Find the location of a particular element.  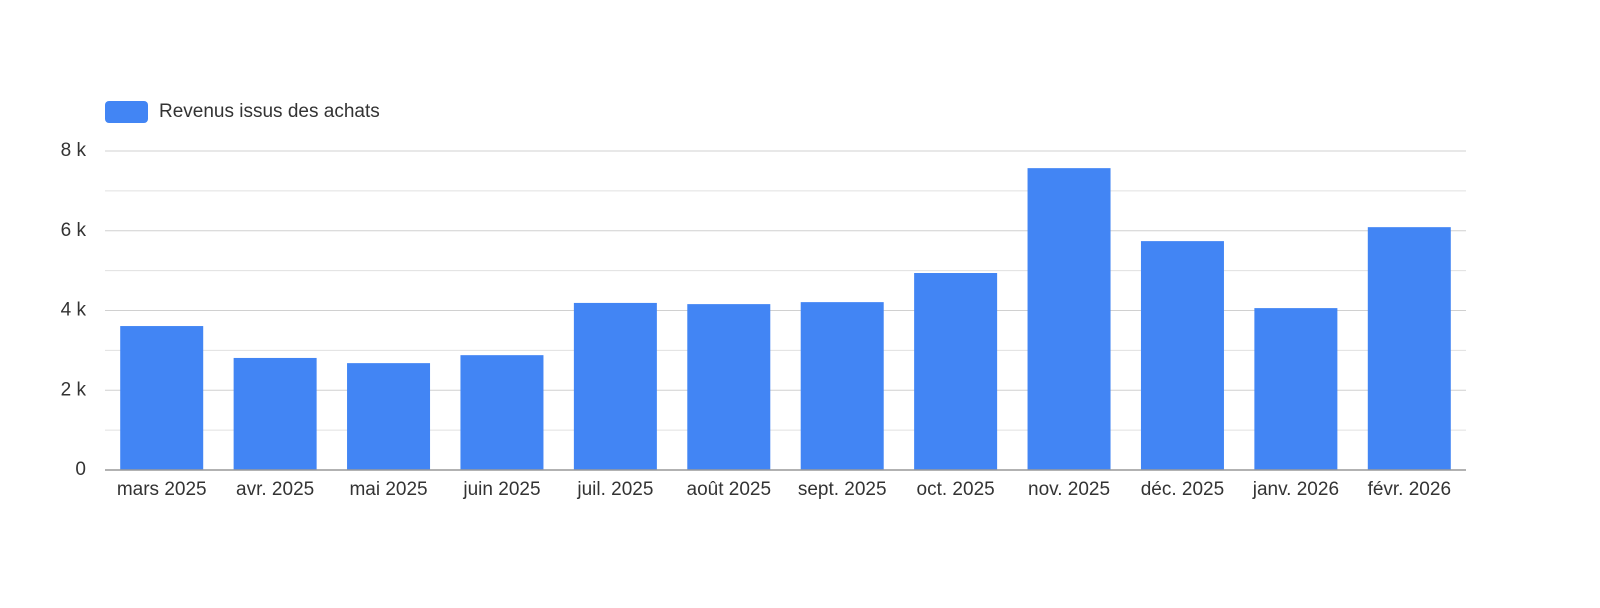

y-tick-label: 2 k is located at coordinates (74, 389).